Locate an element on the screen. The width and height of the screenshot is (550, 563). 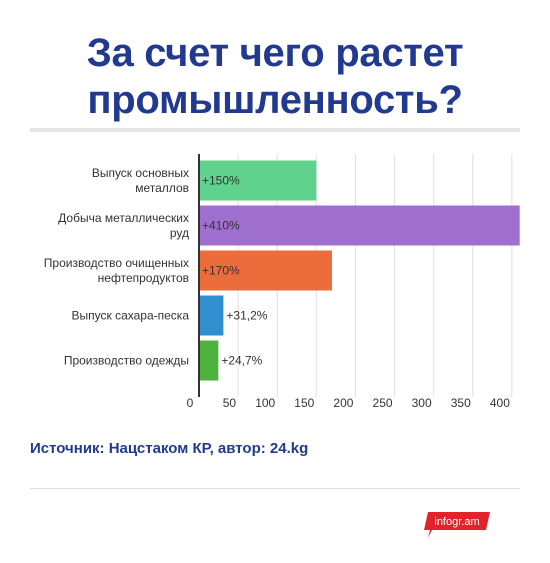
category-label: Выпуск основных is located at coordinates (140, 173).